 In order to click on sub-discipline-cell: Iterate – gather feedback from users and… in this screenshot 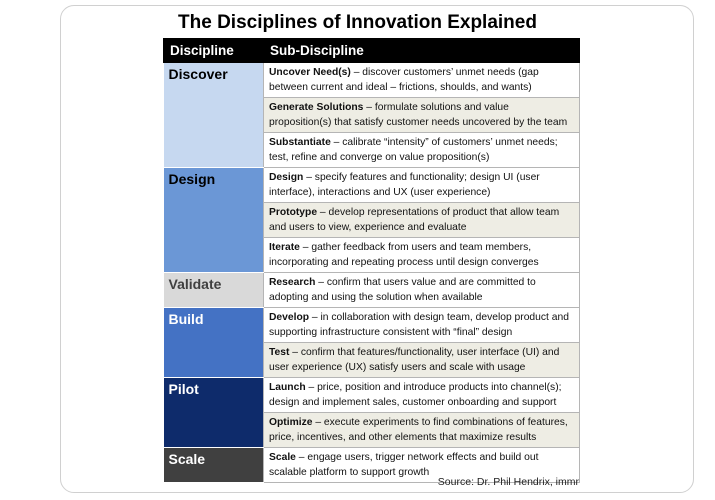, I will do `click(421, 255)`.